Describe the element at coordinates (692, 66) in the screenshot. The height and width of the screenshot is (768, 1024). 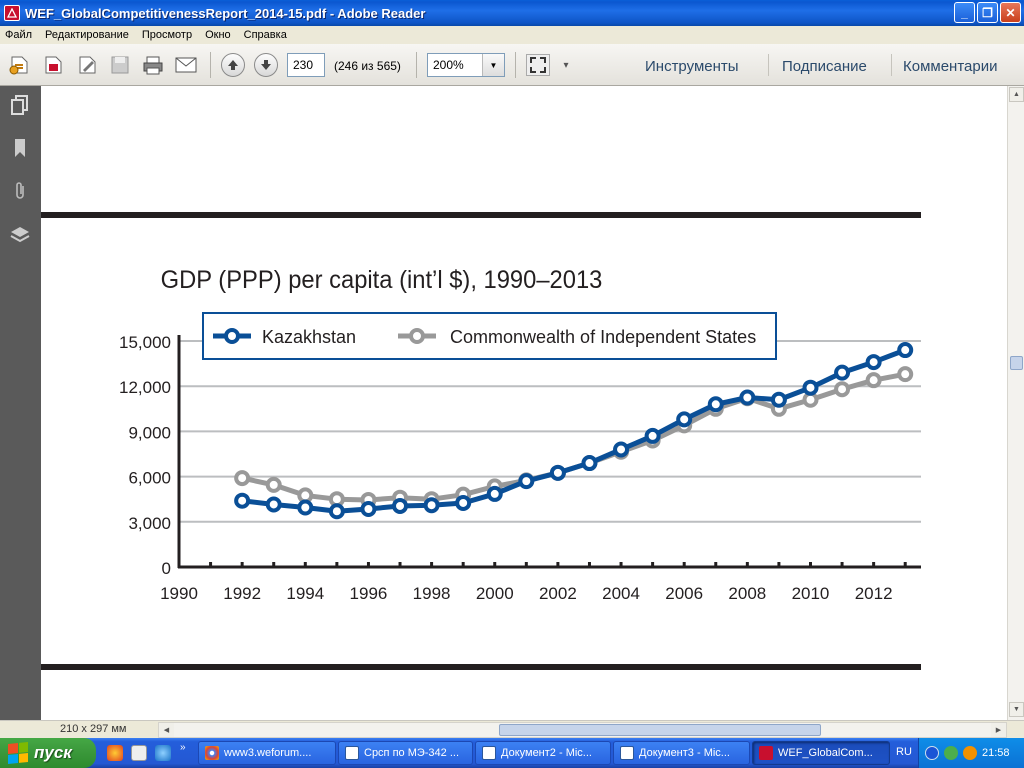
I see `tools-link: Инструменты` at that location.